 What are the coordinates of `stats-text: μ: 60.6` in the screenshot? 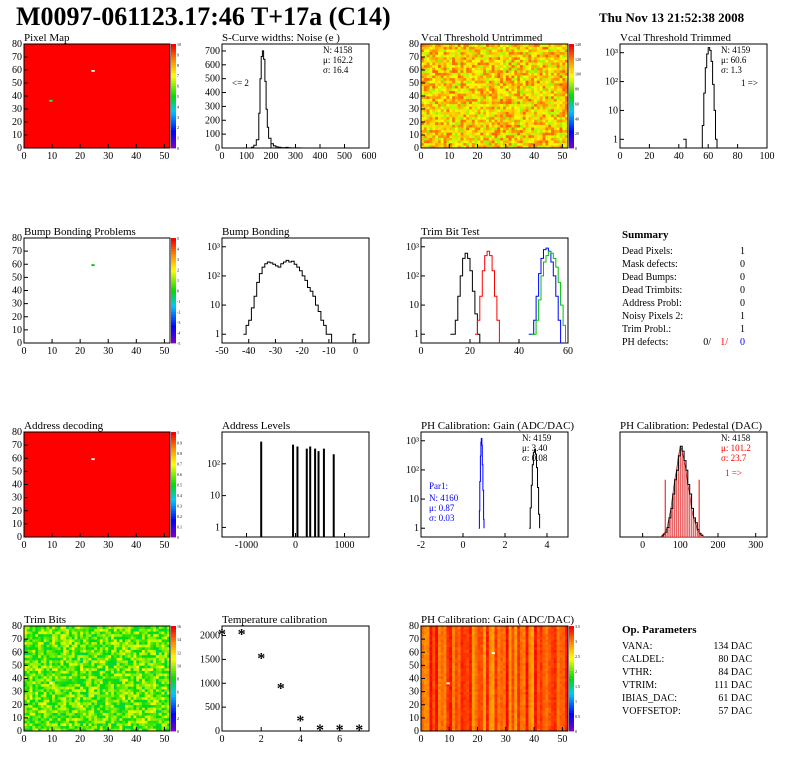 It's located at (734, 60).